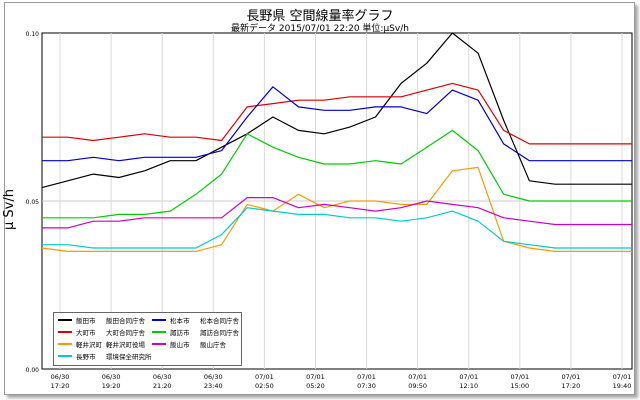  I want to click on legend-item: 軽井沢町 軽井沢町役場, so click(101, 344).